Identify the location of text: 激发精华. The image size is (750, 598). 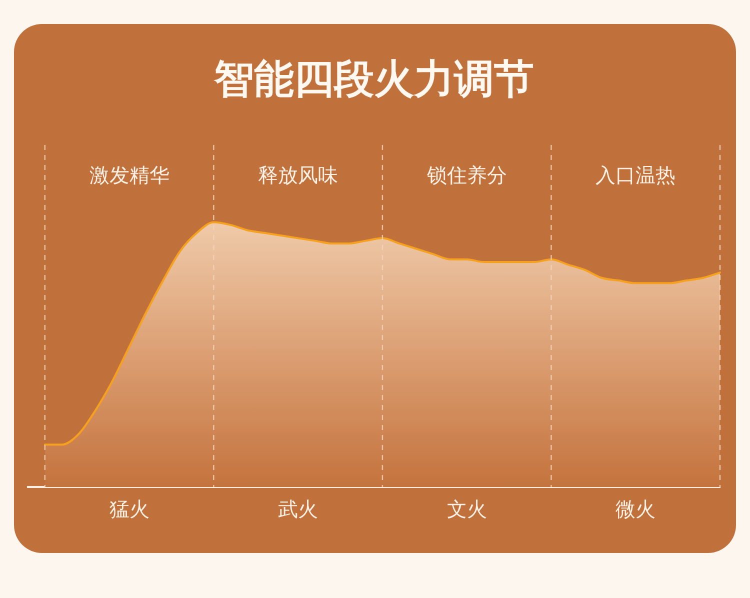
(129, 175).